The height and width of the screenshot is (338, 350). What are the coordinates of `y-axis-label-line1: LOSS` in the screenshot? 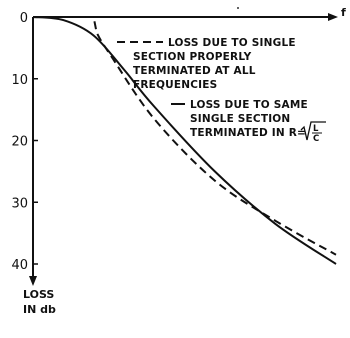 It's located at (38, 294).